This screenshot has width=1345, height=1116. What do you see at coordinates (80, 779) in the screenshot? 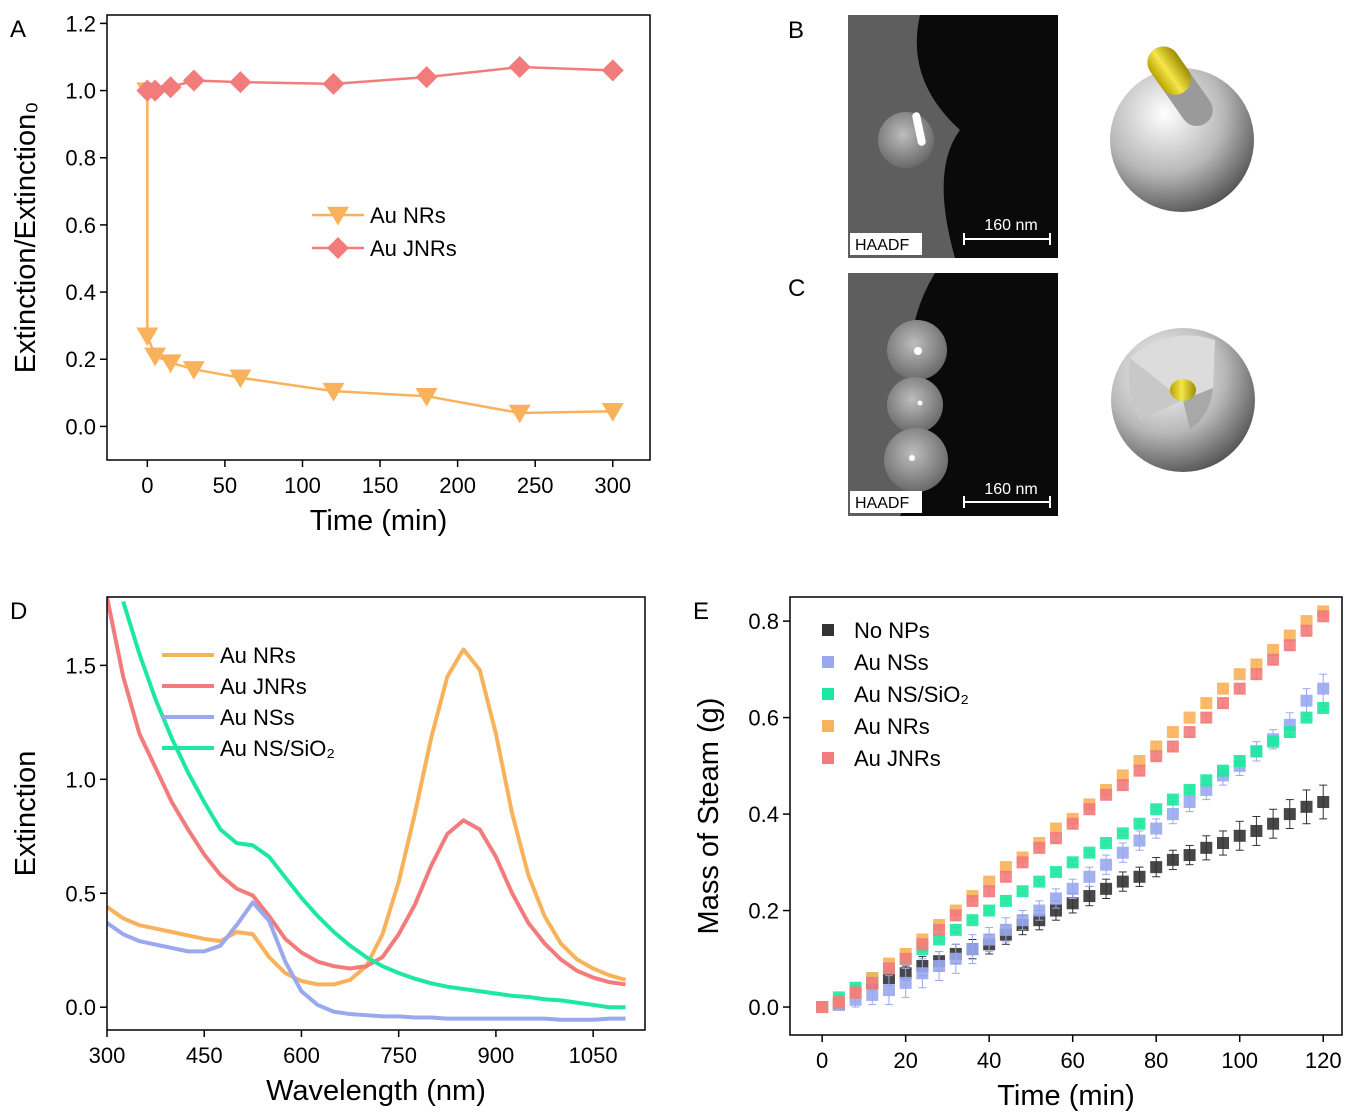
I see `y-tick-label: 1.0` at bounding box center [80, 779].